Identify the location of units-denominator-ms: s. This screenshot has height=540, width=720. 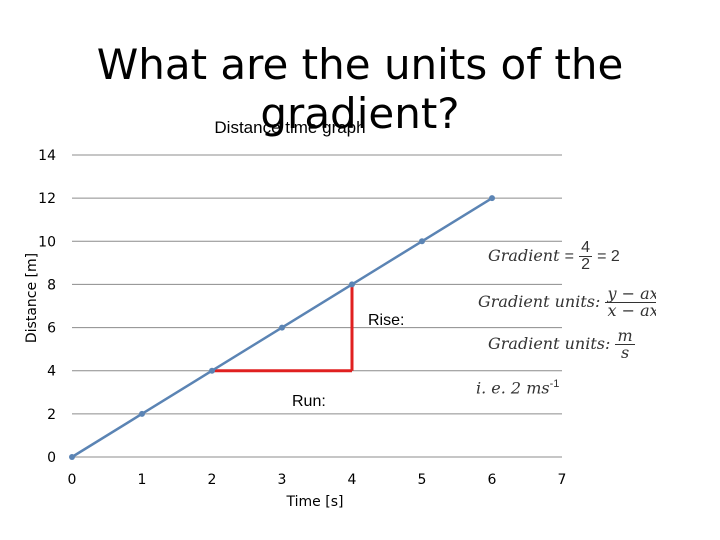
(625, 352).